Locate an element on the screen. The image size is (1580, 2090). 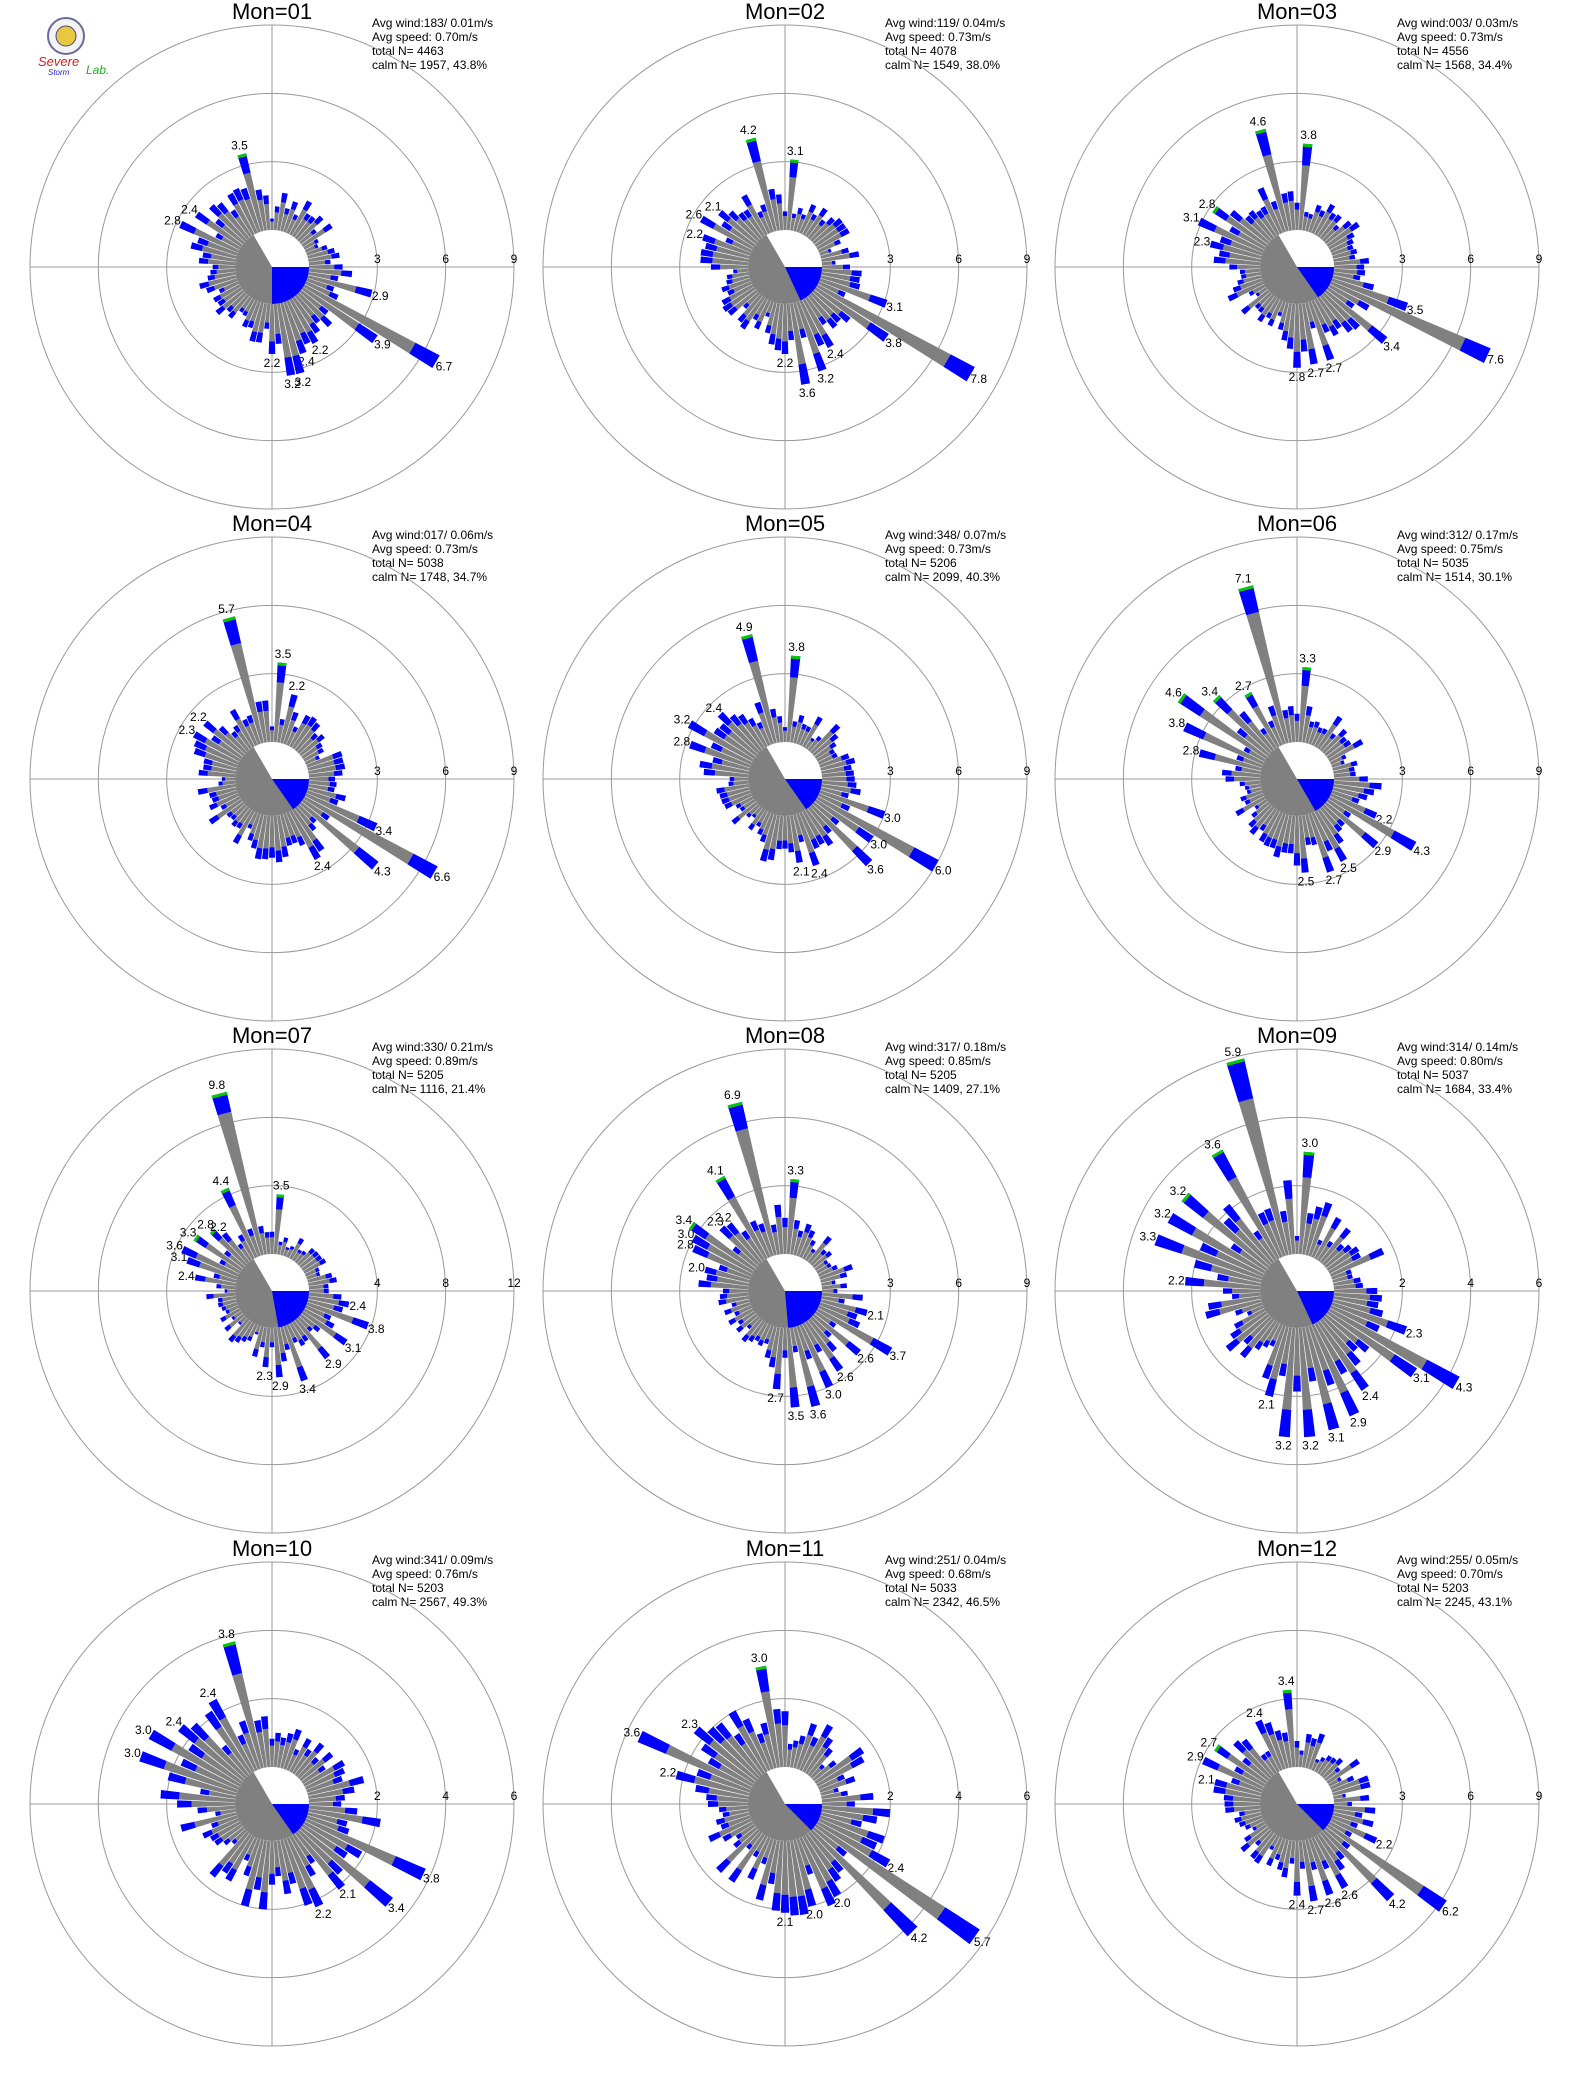
stat-total: total N= 5205 is located at coordinates (921, 1075).